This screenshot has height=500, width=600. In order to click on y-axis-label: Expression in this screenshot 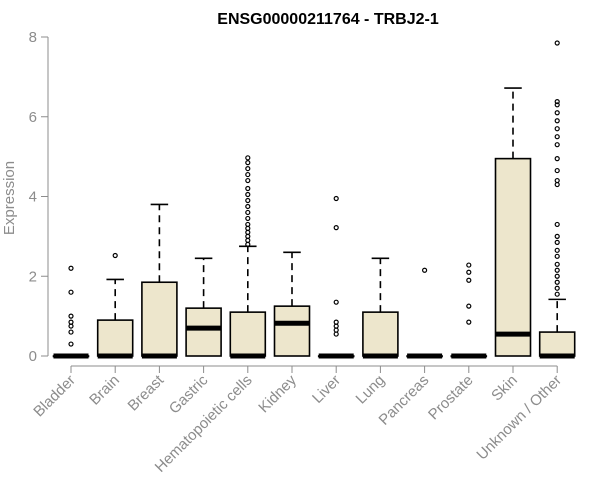, I will do `click(9, 198)`.